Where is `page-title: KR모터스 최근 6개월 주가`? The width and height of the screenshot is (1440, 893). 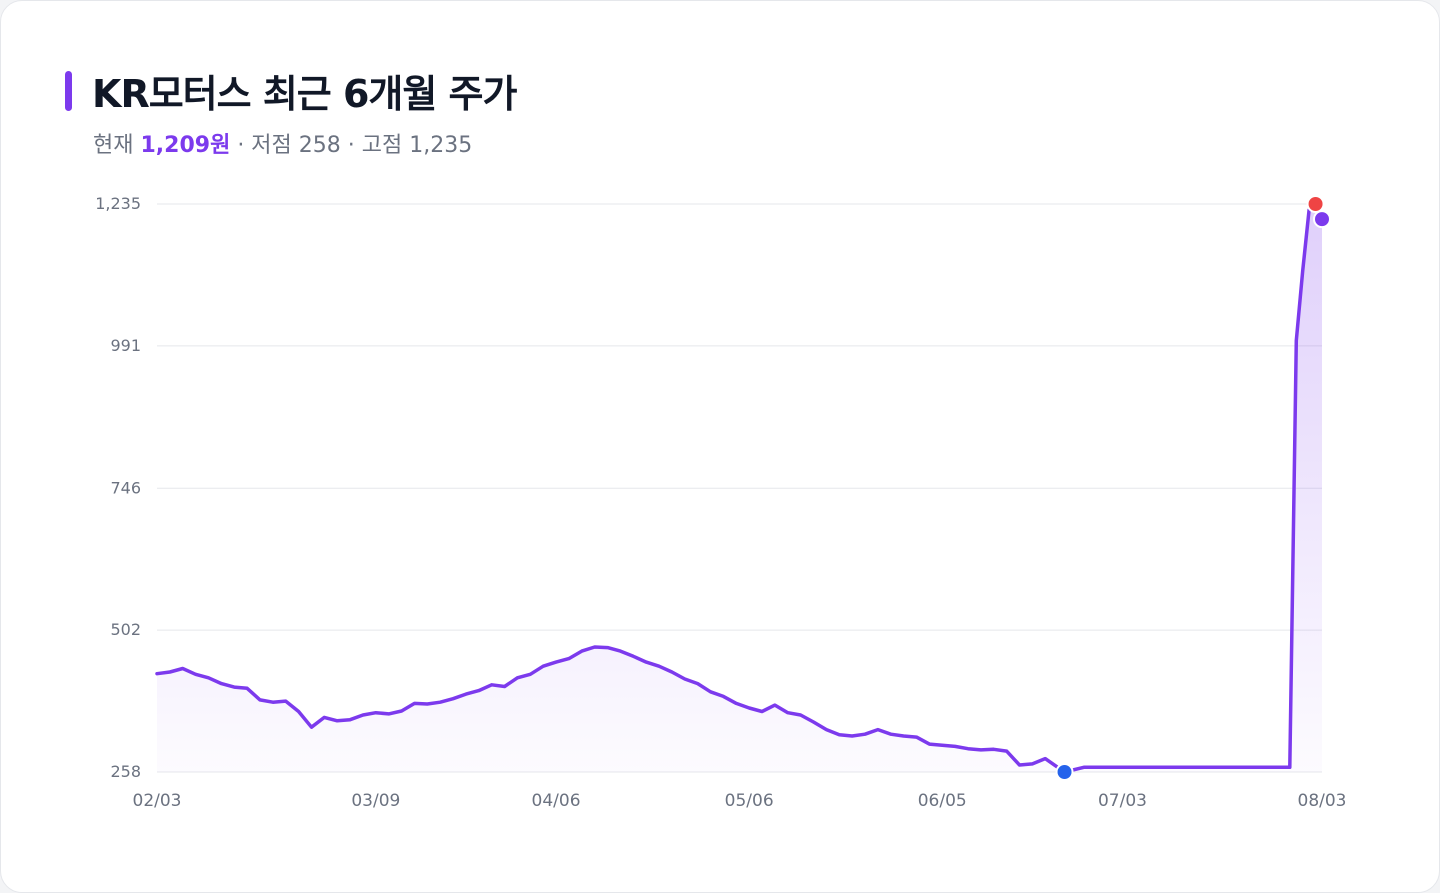
page-title: KR모터스 최근 6개월 주가 is located at coordinates (304, 94).